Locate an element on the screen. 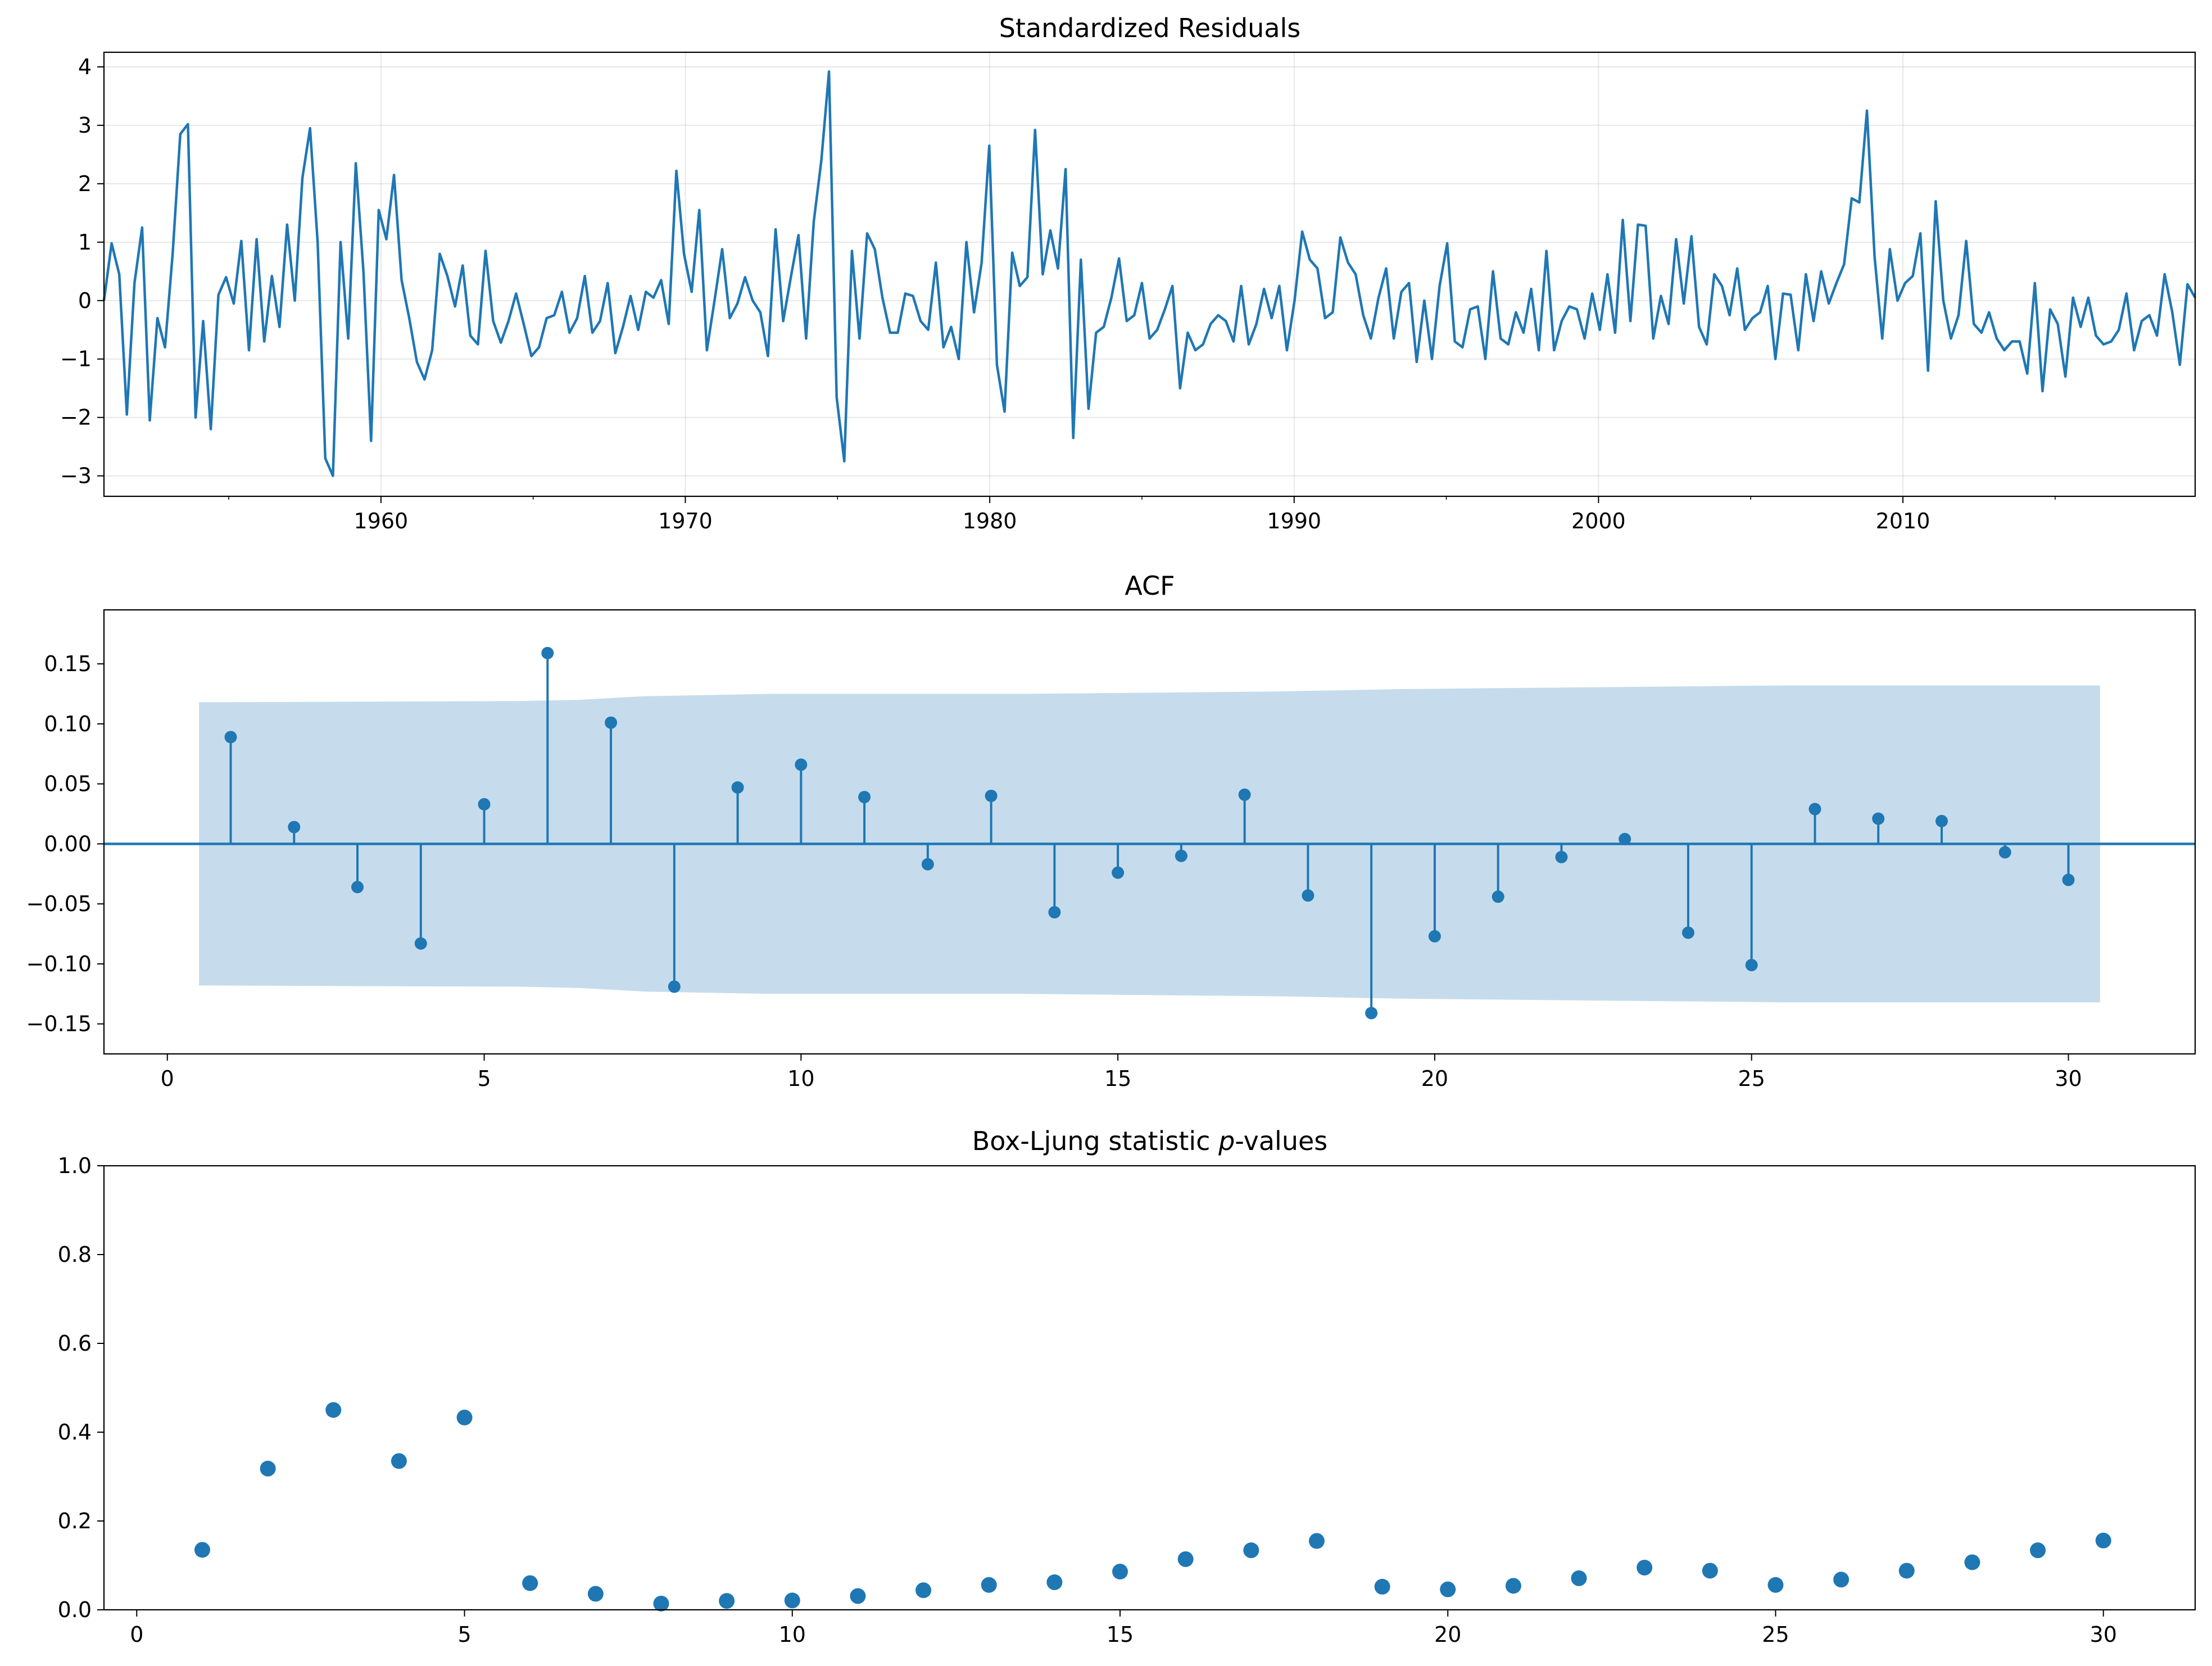 Image resolution: width=2212 pixels, height=1666 pixels. y-tick-label: 0.10 is located at coordinates (68, 724).